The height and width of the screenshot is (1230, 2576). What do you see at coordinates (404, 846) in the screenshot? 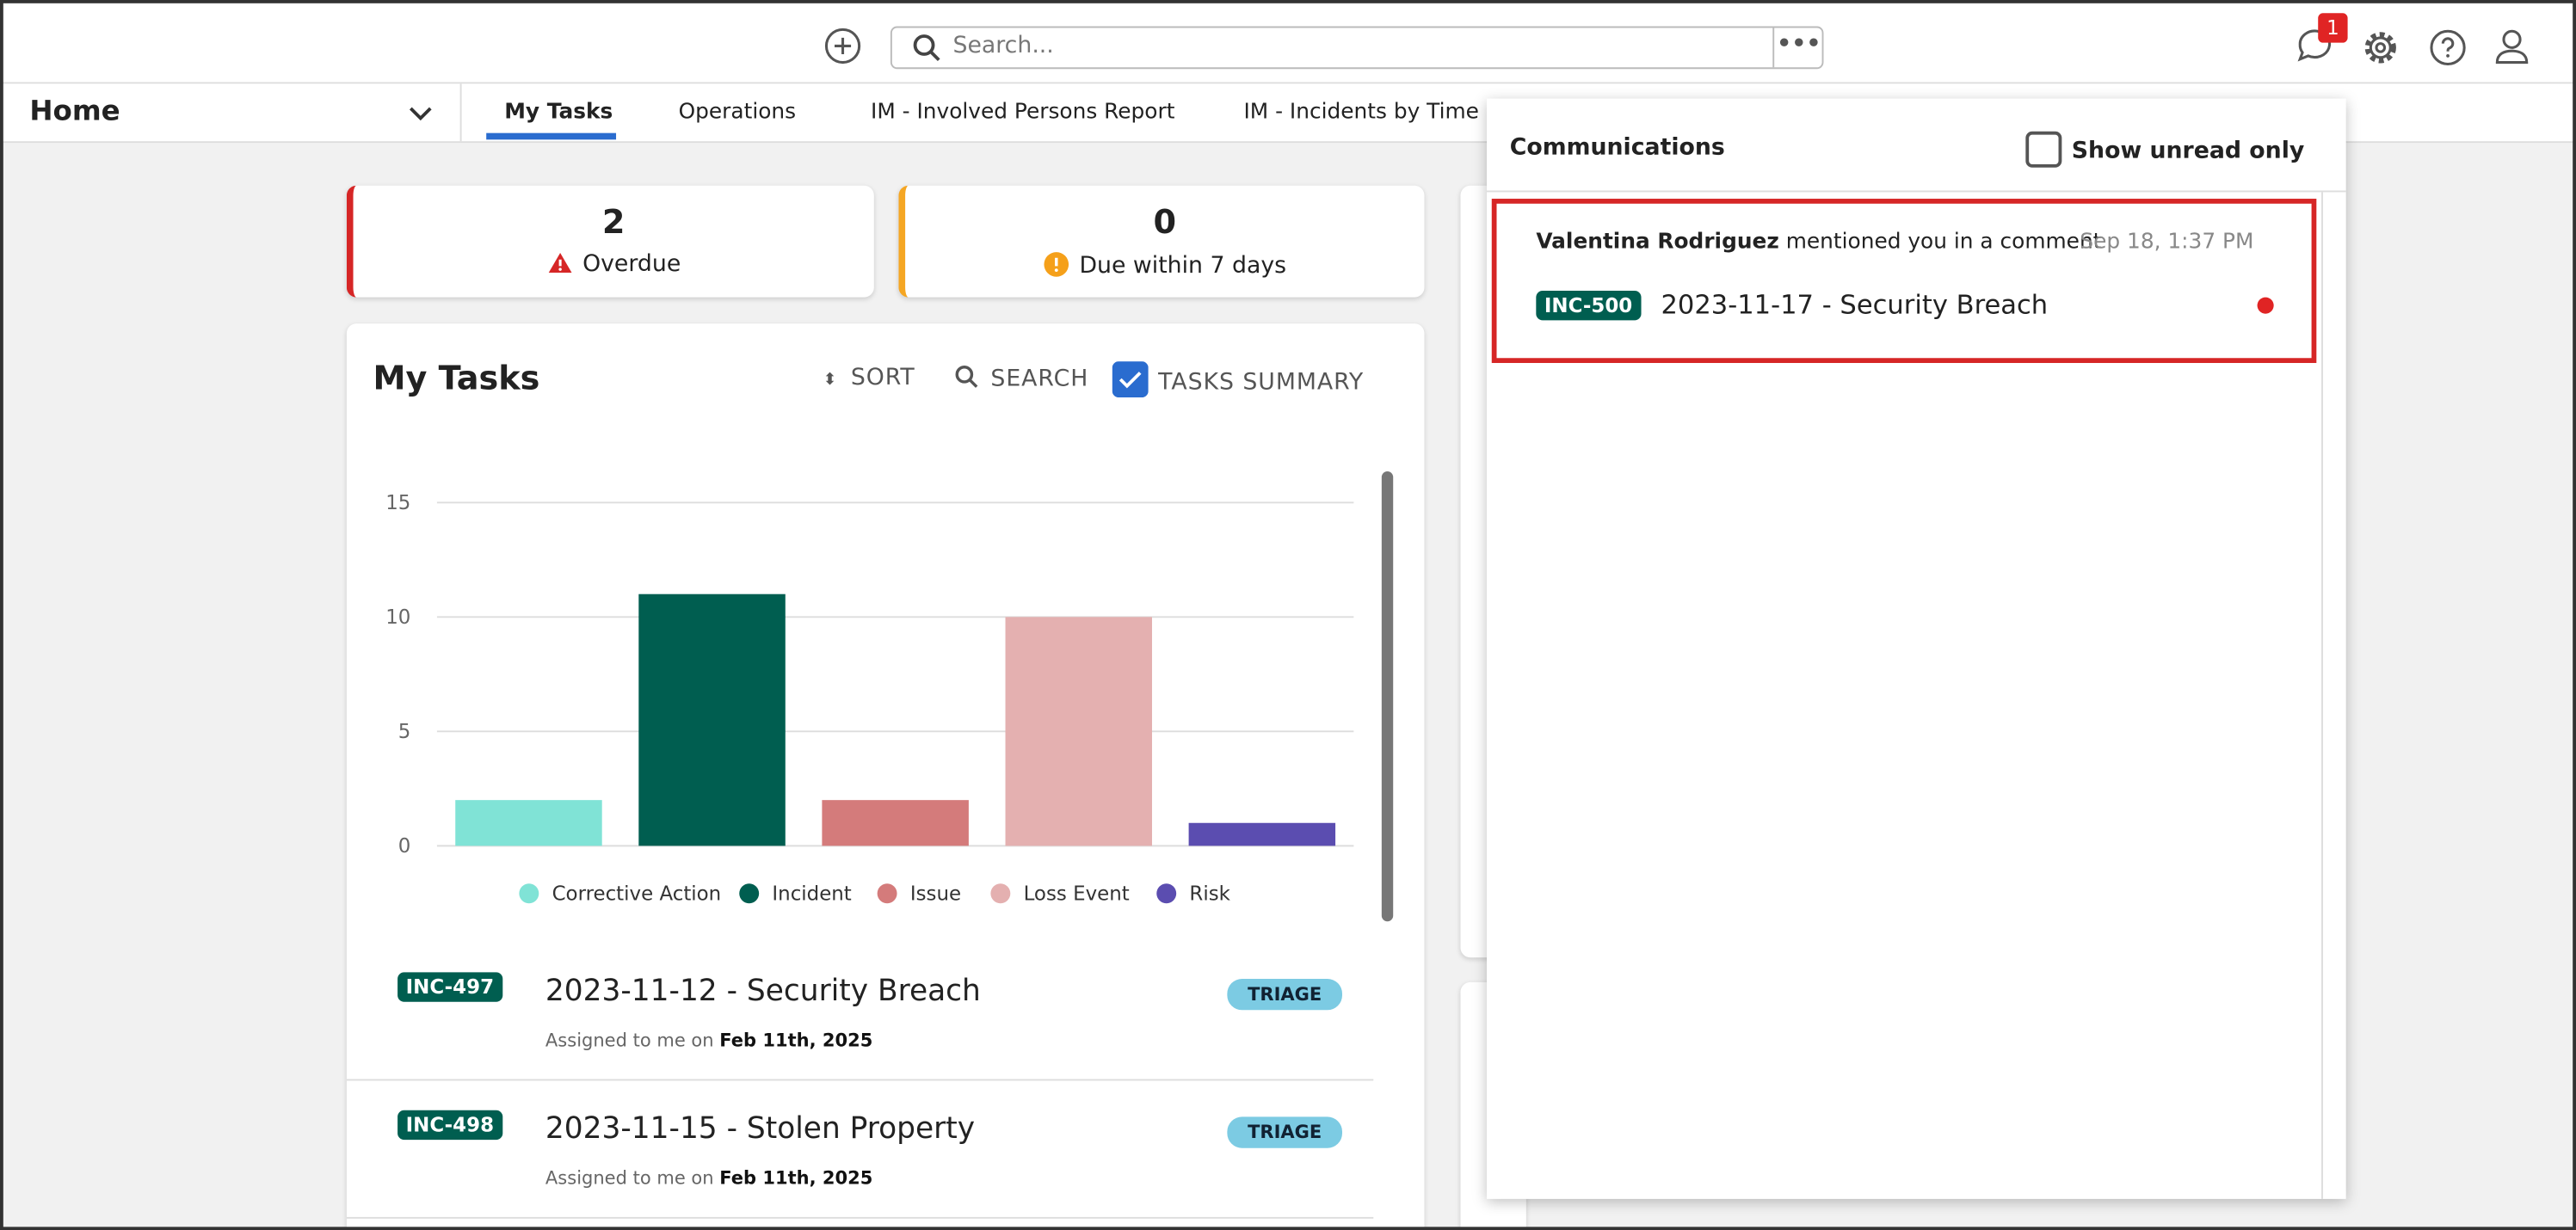
I see `y-tick-label: 0` at bounding box center [404, 846].